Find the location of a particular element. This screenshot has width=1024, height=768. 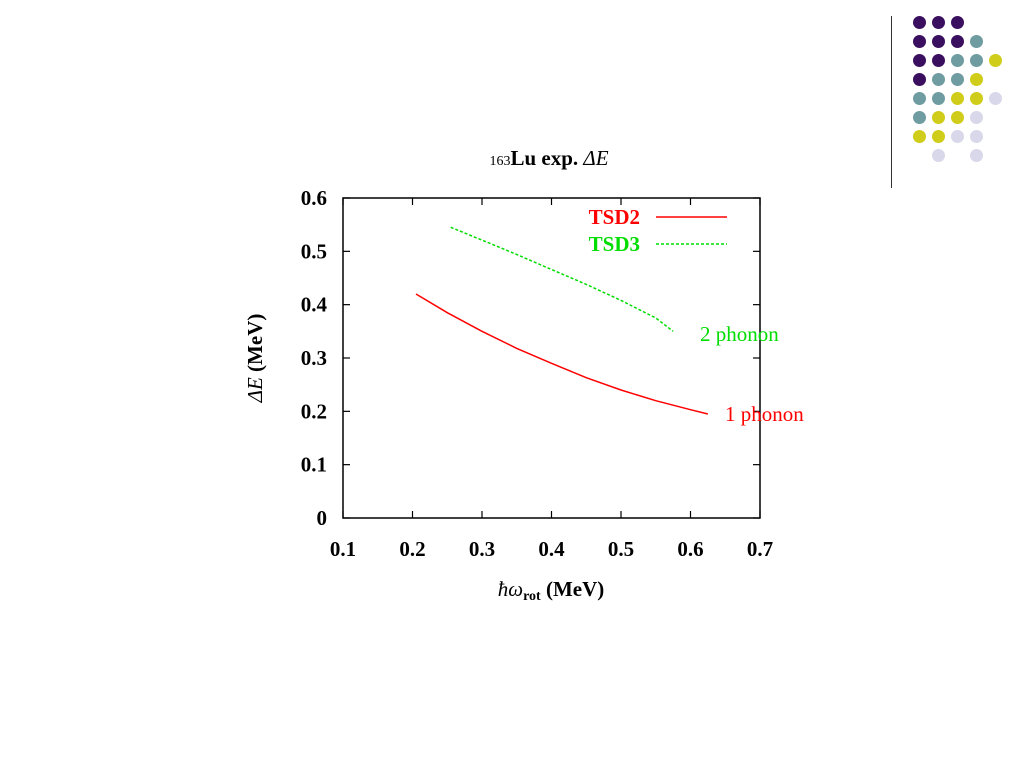

x-tick-label: 0.6 is located at coordinates (690, 549).